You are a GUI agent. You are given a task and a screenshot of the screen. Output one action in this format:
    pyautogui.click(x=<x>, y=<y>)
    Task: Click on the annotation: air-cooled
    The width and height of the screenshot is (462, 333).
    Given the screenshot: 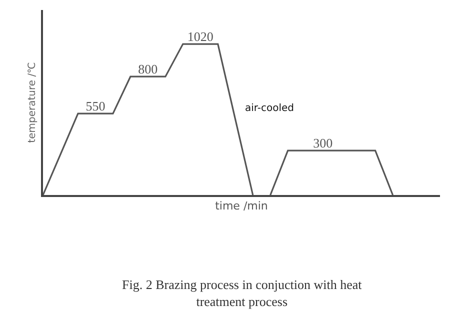 What is the action you would take?
    pyautogui.click(x=269, y=108)
    